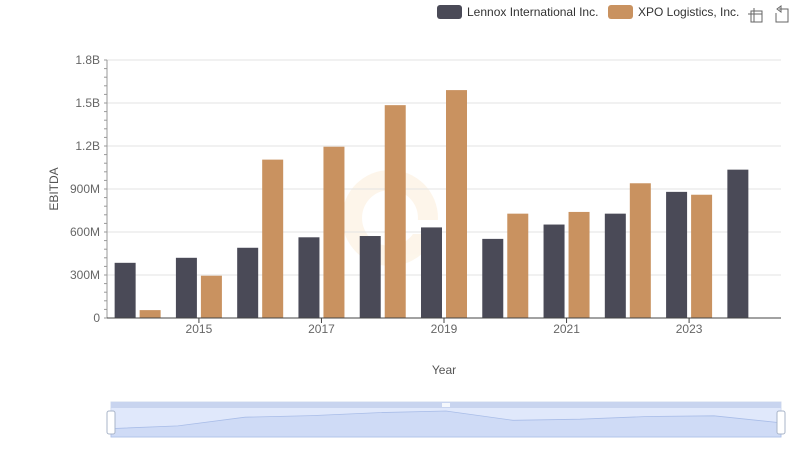 Image resolution: width=800 pixels, height=461 pixels. What do you see at coordinates (85, 232) in the screenshot?
I see `y-tick-label: 600M` at bounding box center [85, 232].